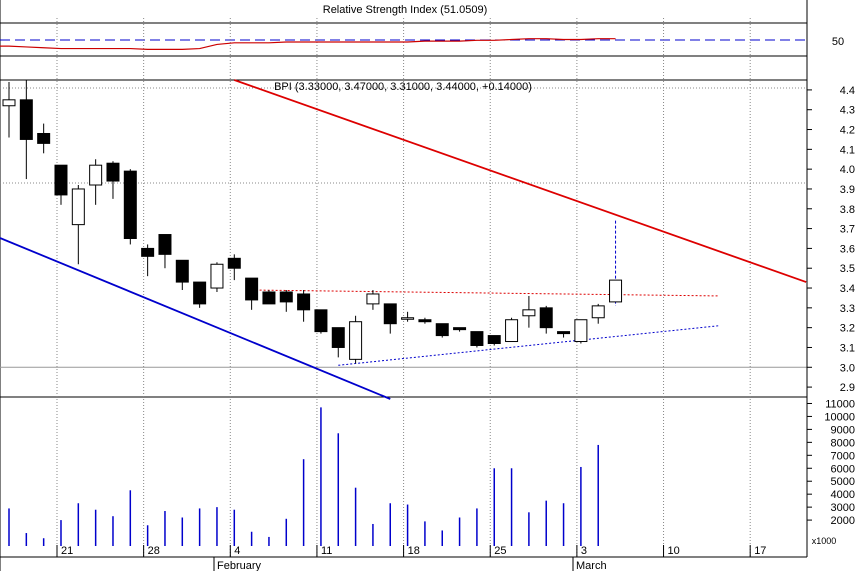 The width and height of the screenshot is (858, 571). What do you see at coordinates (237, 551) in the screenshot?
I see `x-tick-label: 4` at bounding box center [237, 551].